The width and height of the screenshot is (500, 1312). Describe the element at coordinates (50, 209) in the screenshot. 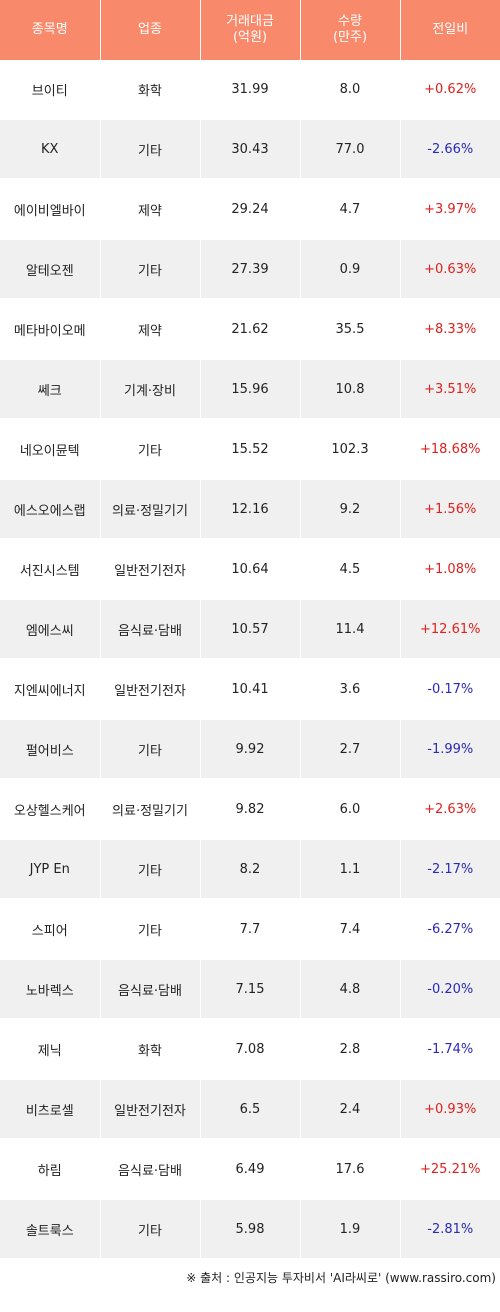

I see `stock-name-cell: 에이비엘바이` at that location.